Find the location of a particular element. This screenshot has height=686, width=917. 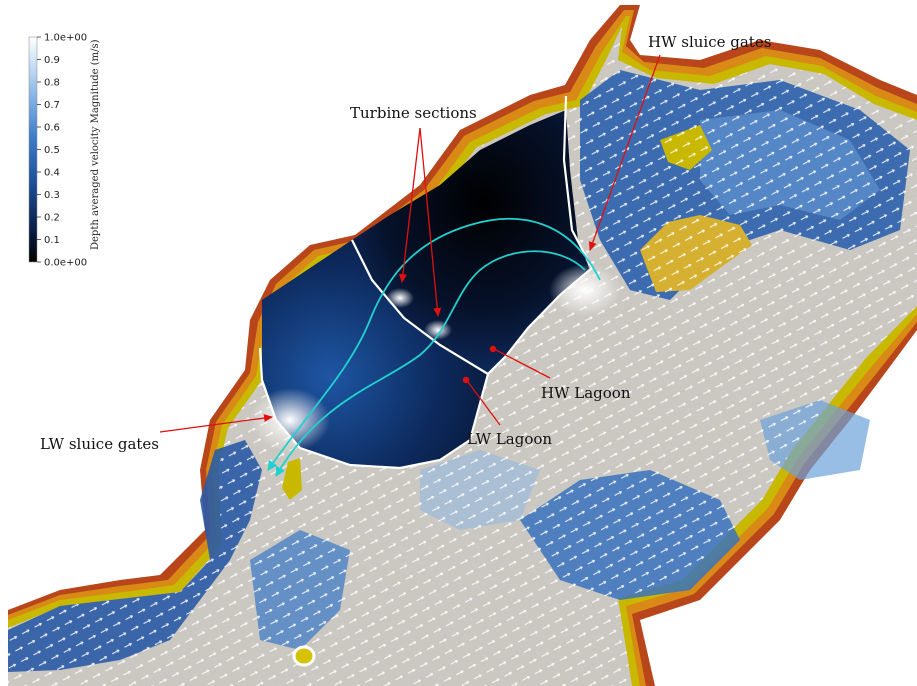

flow-streamlines is located at coordinates (434, 347).